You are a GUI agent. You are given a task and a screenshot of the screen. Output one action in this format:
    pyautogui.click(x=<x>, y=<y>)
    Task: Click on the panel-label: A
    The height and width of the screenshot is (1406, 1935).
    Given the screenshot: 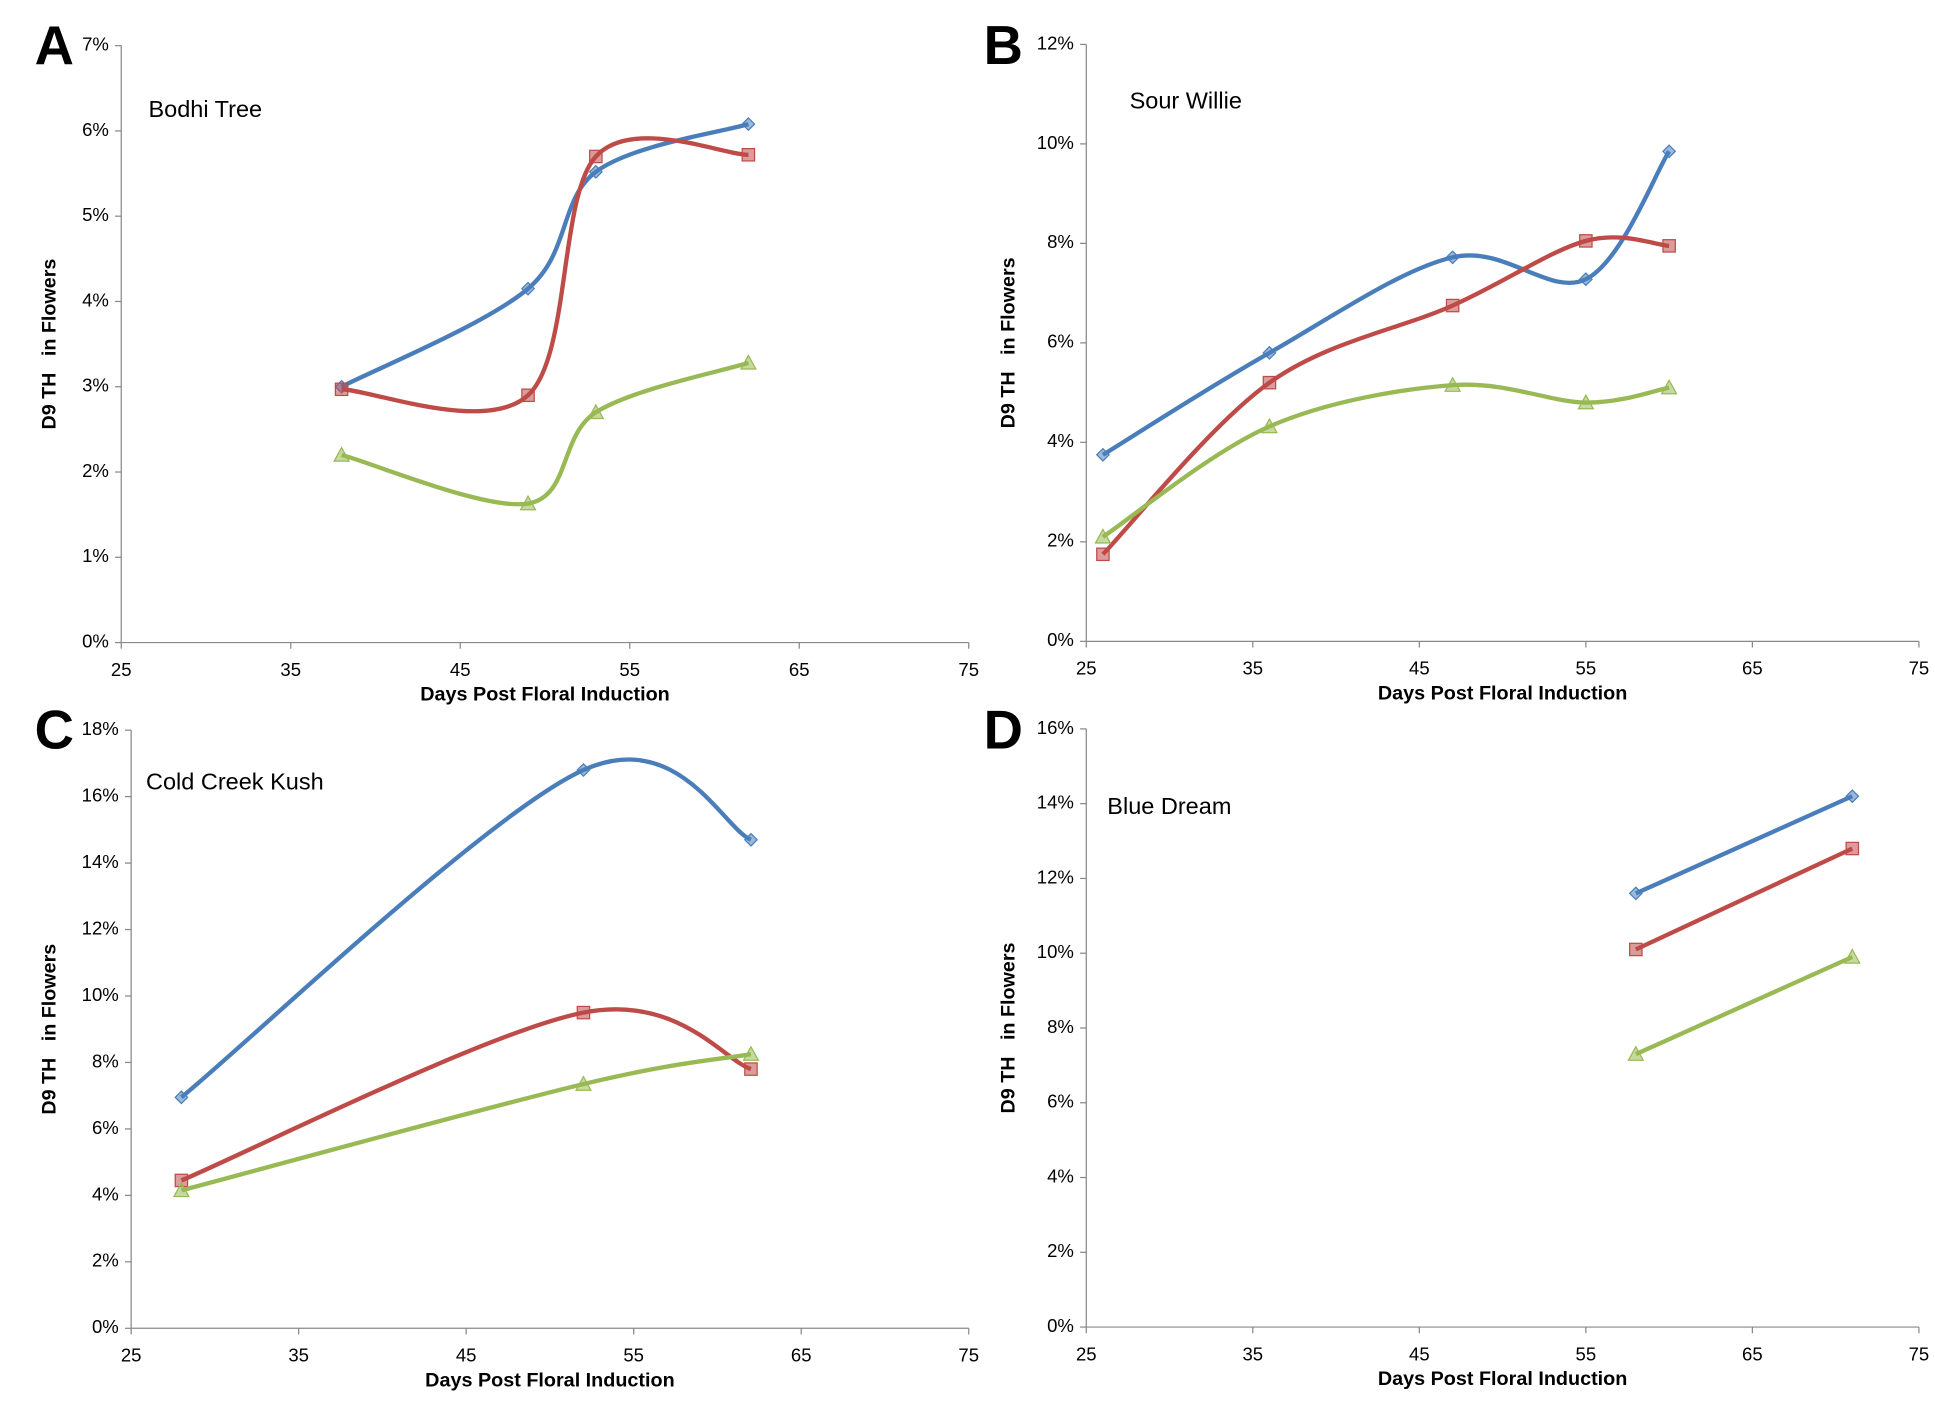 What is the action you would take?
    pyautogui.click(x=54, y=45)
    